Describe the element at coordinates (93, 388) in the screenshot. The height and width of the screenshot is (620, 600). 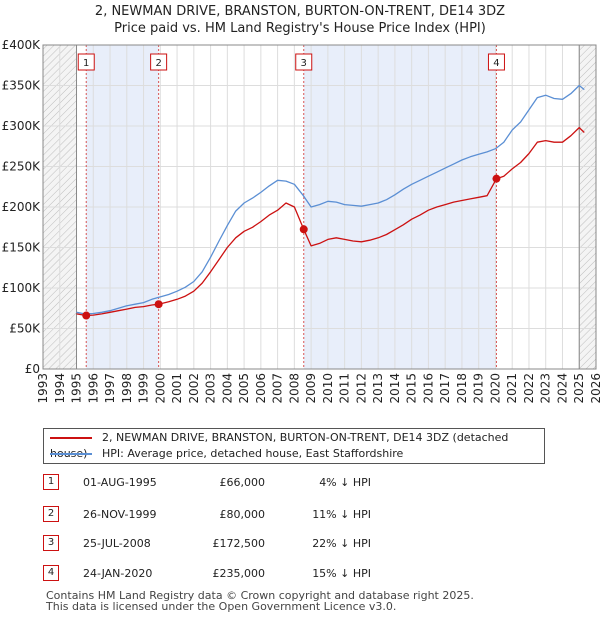
I see `x-tick-label: 1996` at that location.